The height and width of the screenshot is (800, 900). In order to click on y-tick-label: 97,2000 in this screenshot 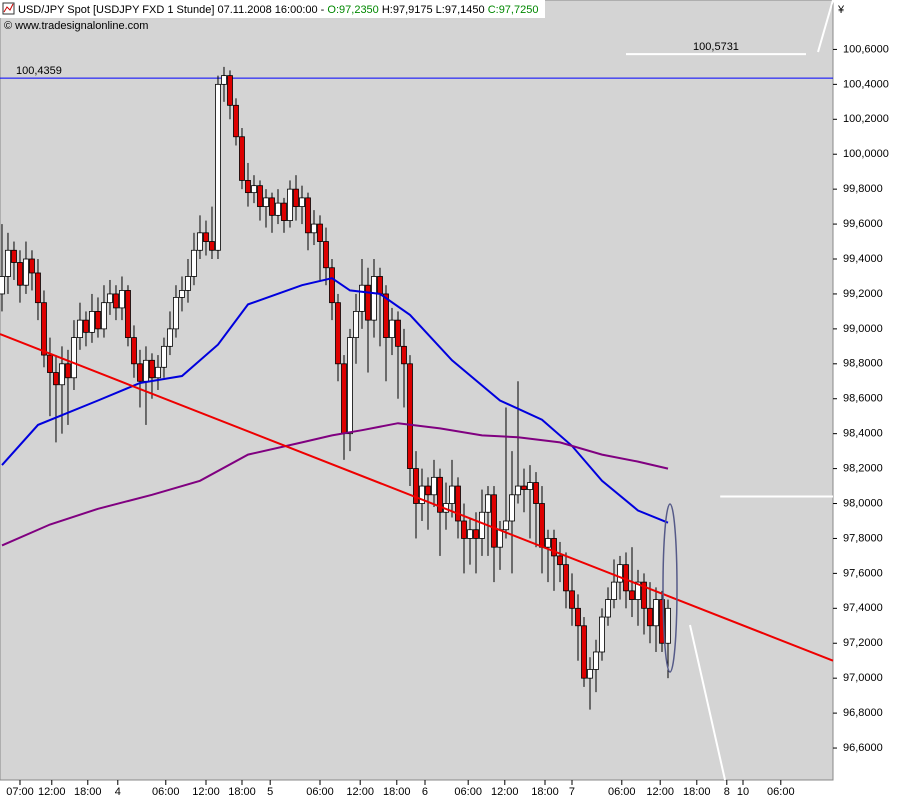, I will do `click(863, 643)`.